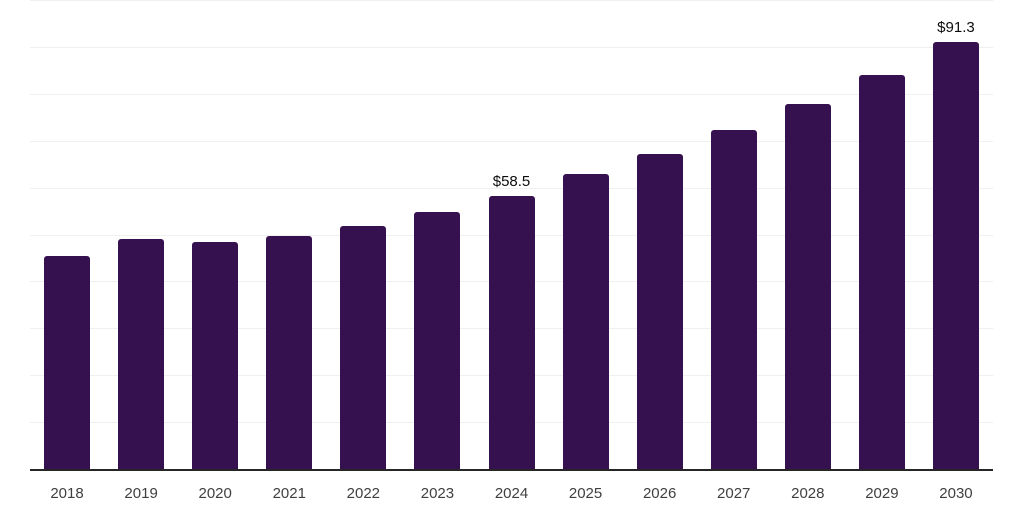  Describe the element at coordinates (511, 332) in the screenshot. I see `bar-2024` at that location.